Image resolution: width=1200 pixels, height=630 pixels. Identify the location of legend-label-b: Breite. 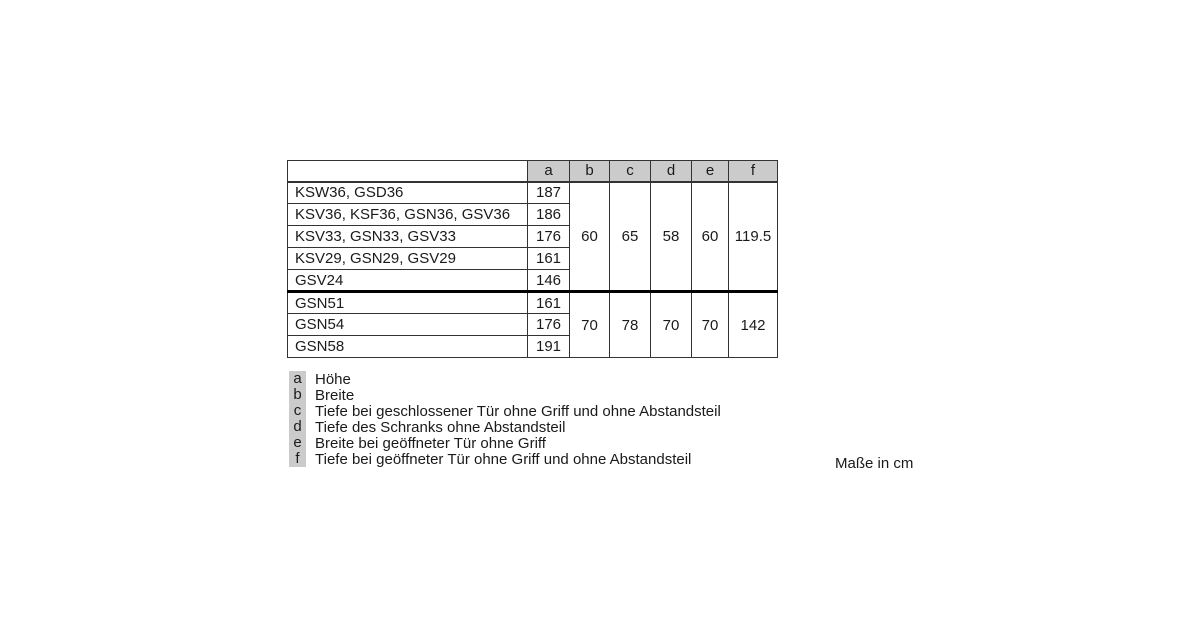
(335, 395).